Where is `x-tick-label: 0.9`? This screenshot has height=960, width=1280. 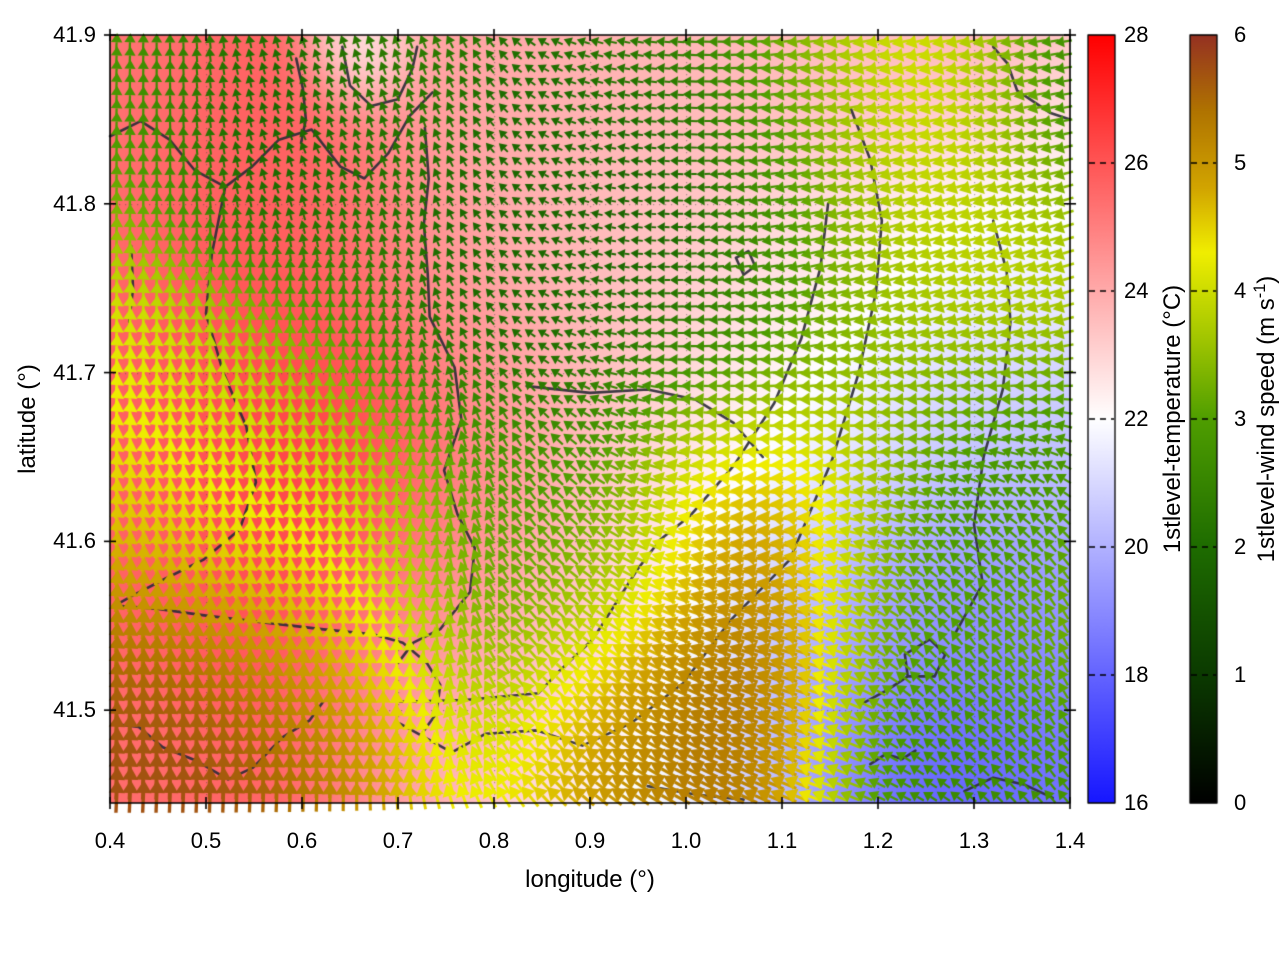
x-tick-label: 0.9 is located at coordinates (590, 840).